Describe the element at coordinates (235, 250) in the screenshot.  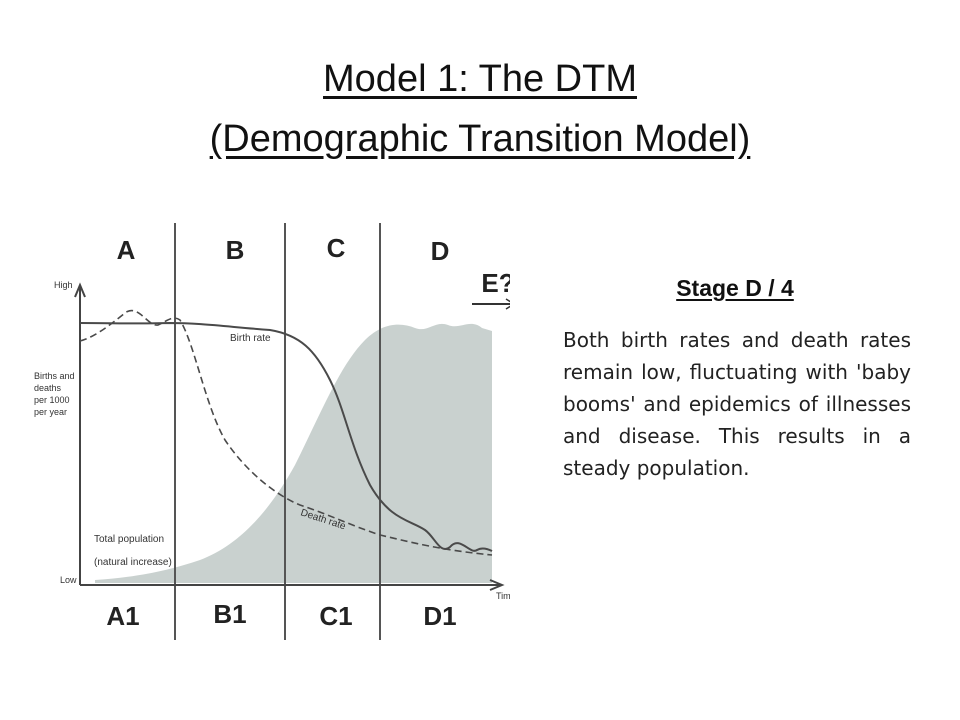
I see `stage-label-b: B` at that location.